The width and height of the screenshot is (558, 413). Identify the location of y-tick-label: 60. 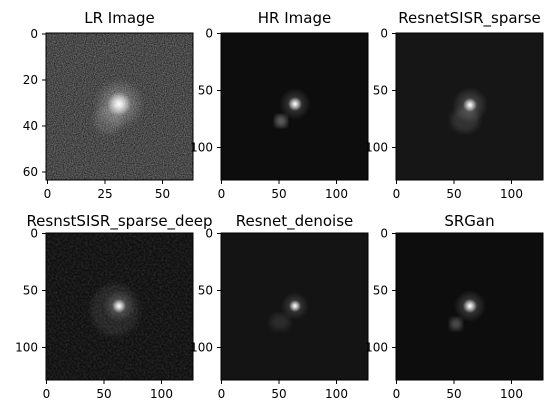
(30, 172).